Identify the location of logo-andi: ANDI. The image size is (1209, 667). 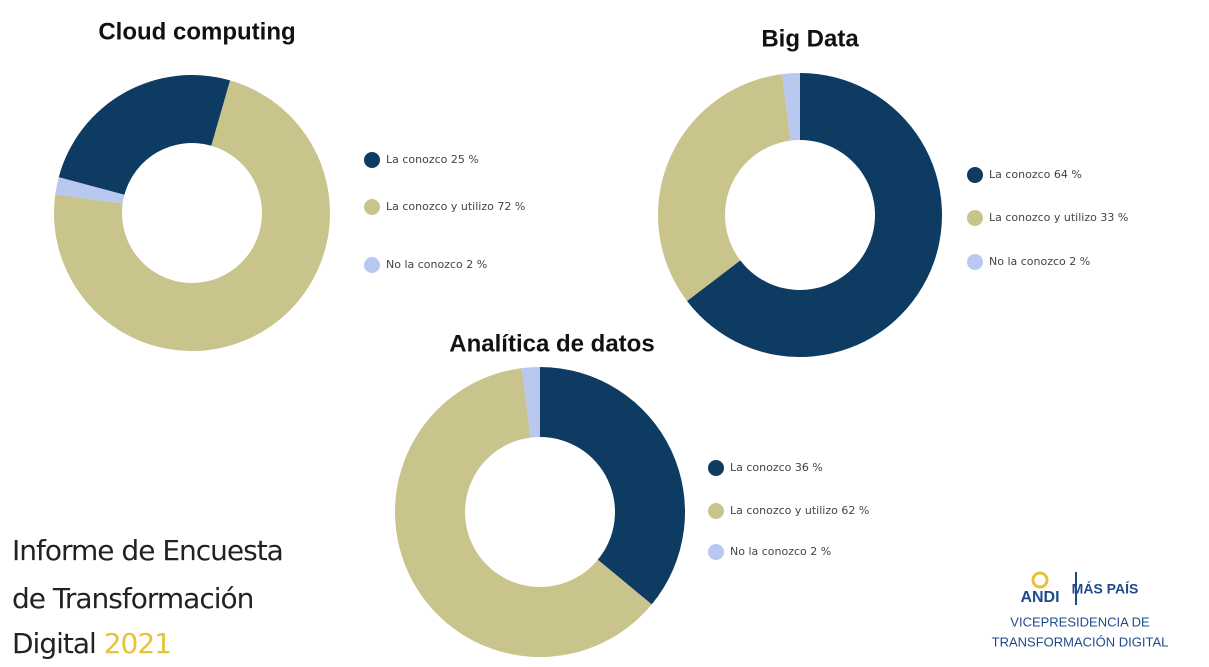
(1039, 597).